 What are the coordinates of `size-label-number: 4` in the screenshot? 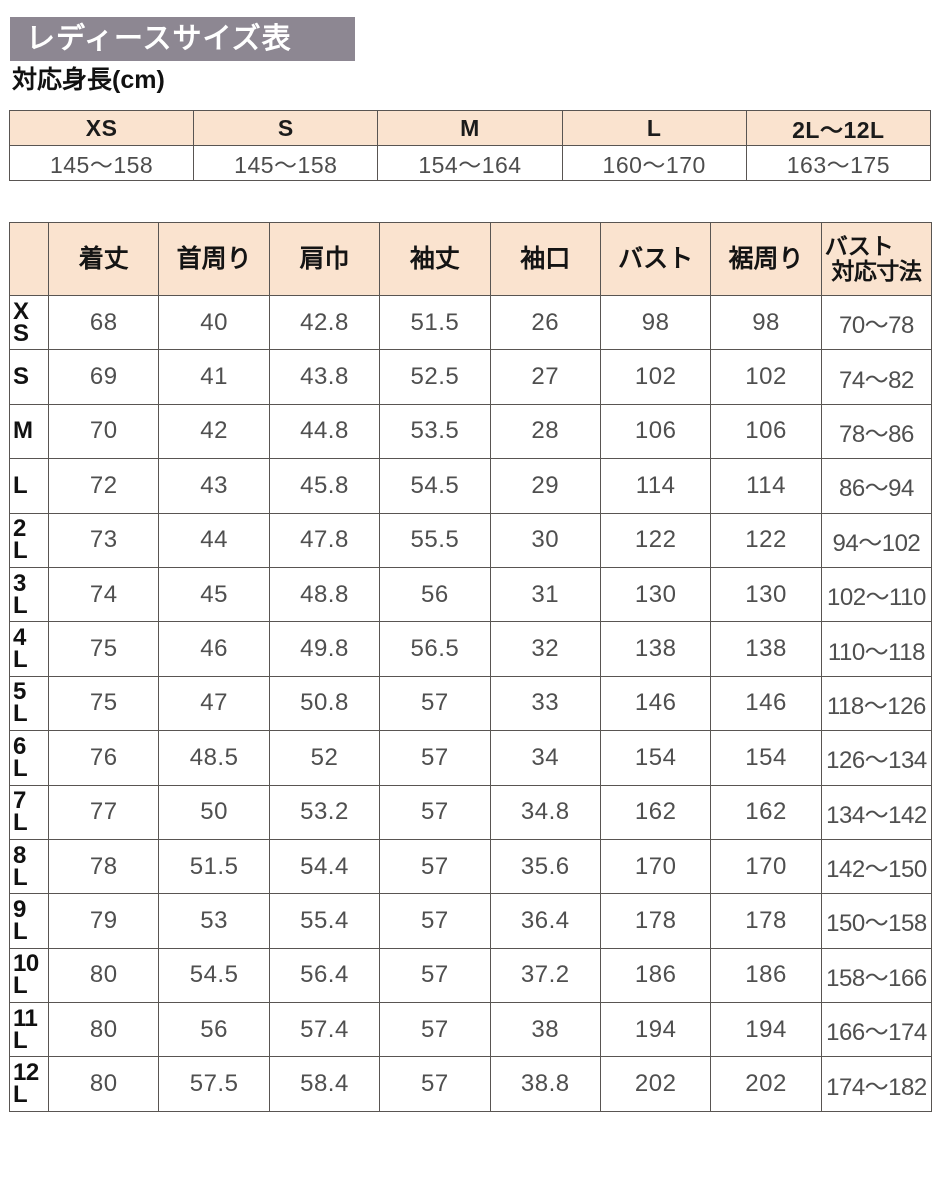 It's located at (19, 637).